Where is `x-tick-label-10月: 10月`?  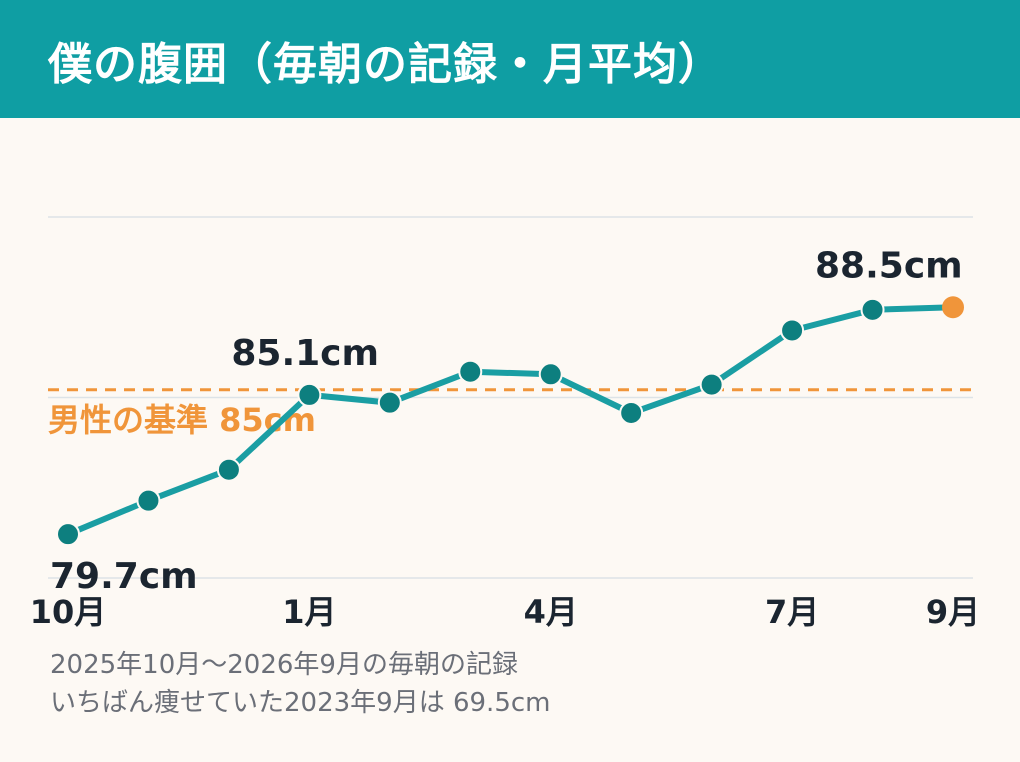
x-tick-label-10月: 10月 is located at coordinates (68, 612).